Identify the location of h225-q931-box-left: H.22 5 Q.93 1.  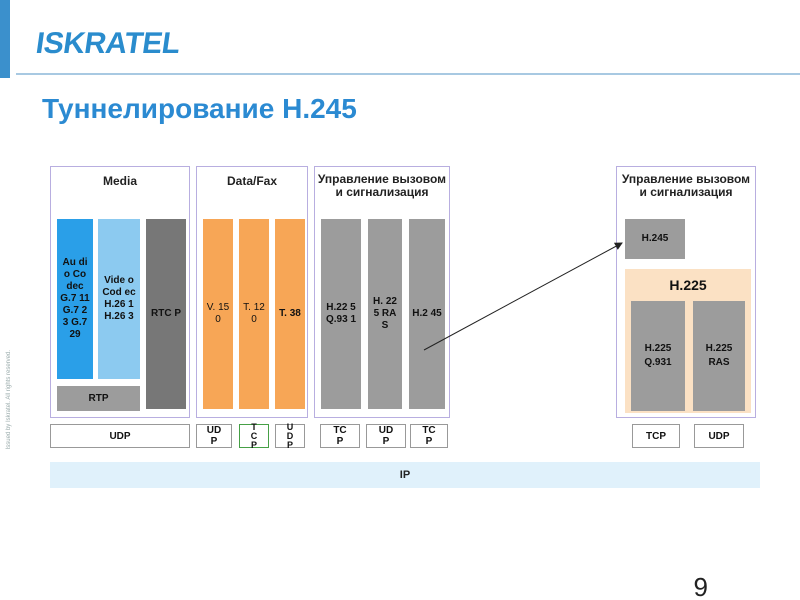
(341, 314).